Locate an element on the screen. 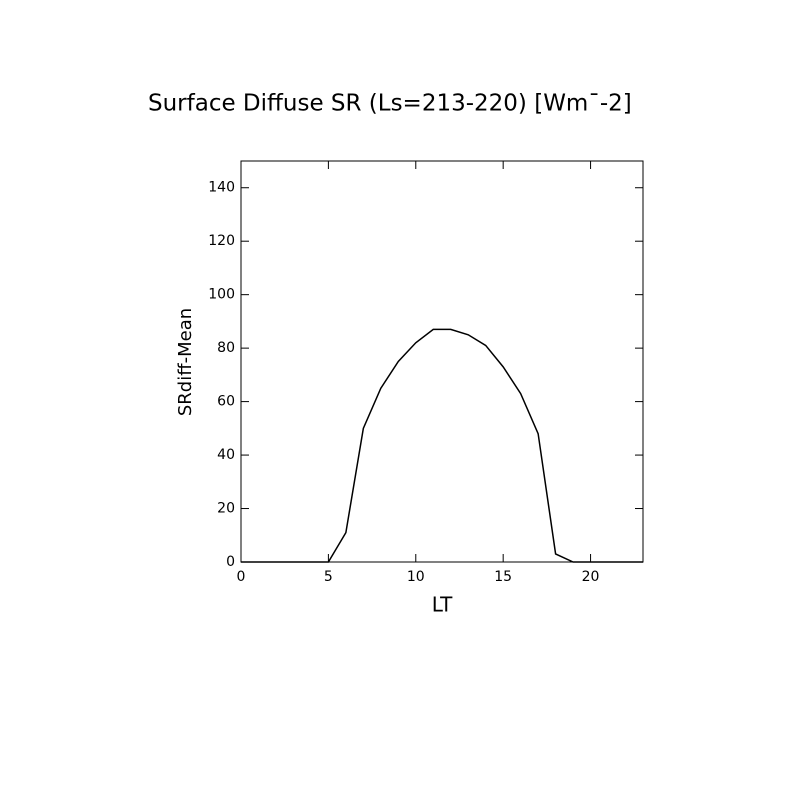  x-tick-label: 15 is located at coordinates (503, 577).